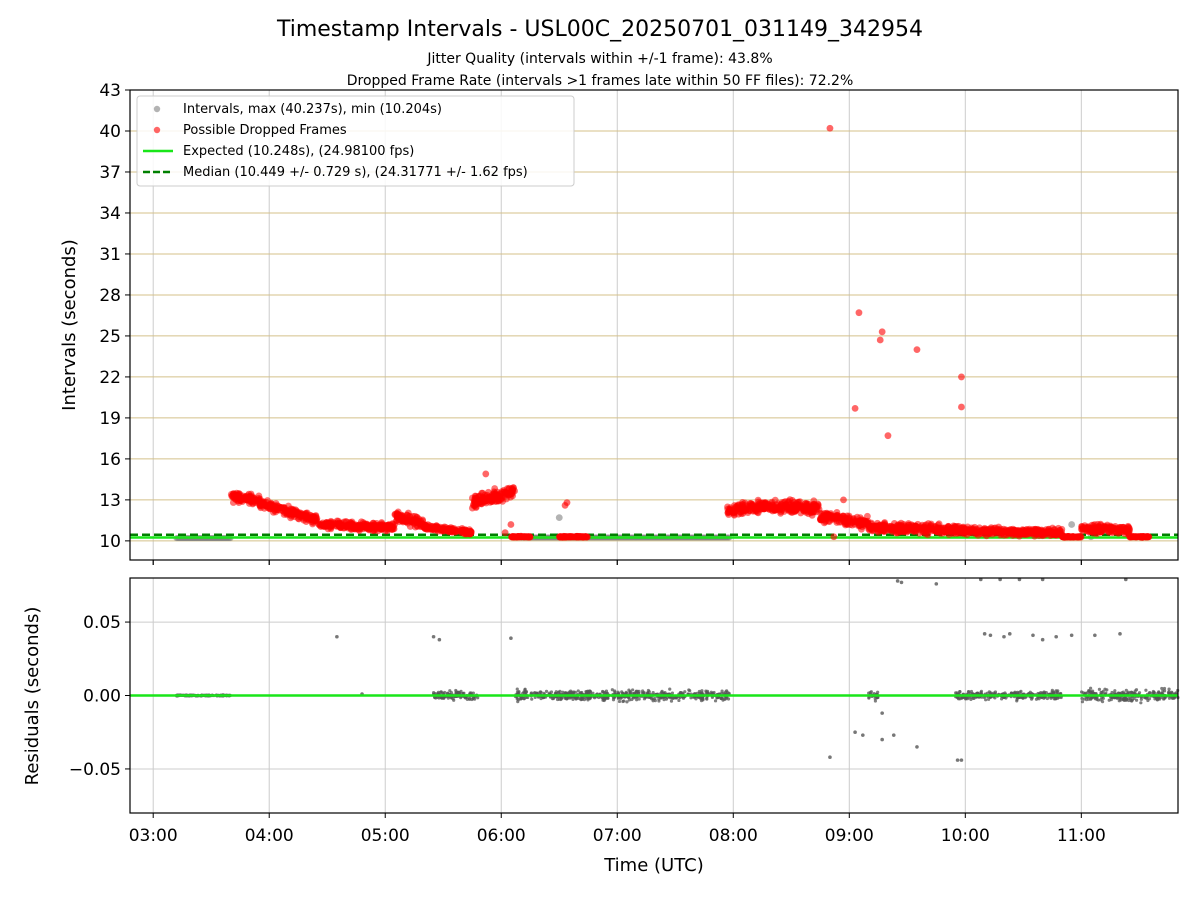  I want to click on x-tick-label: 06:00, so click(501, 836).